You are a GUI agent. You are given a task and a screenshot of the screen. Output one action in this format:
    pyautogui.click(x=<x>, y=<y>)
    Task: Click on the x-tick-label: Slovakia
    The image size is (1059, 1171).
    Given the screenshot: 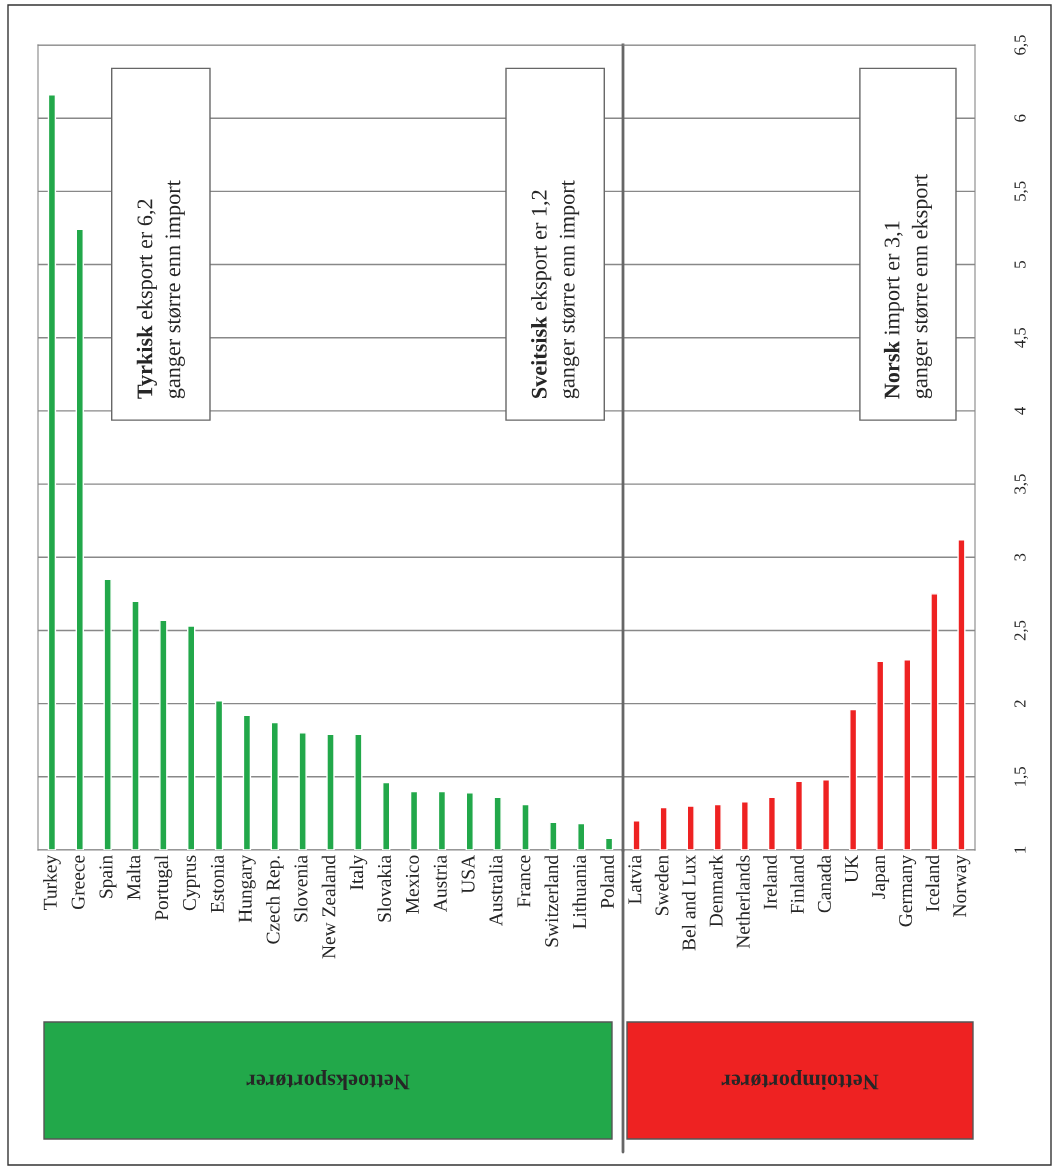 What is the action you would take?
    pyautogui.click(x=384, y=888)
    